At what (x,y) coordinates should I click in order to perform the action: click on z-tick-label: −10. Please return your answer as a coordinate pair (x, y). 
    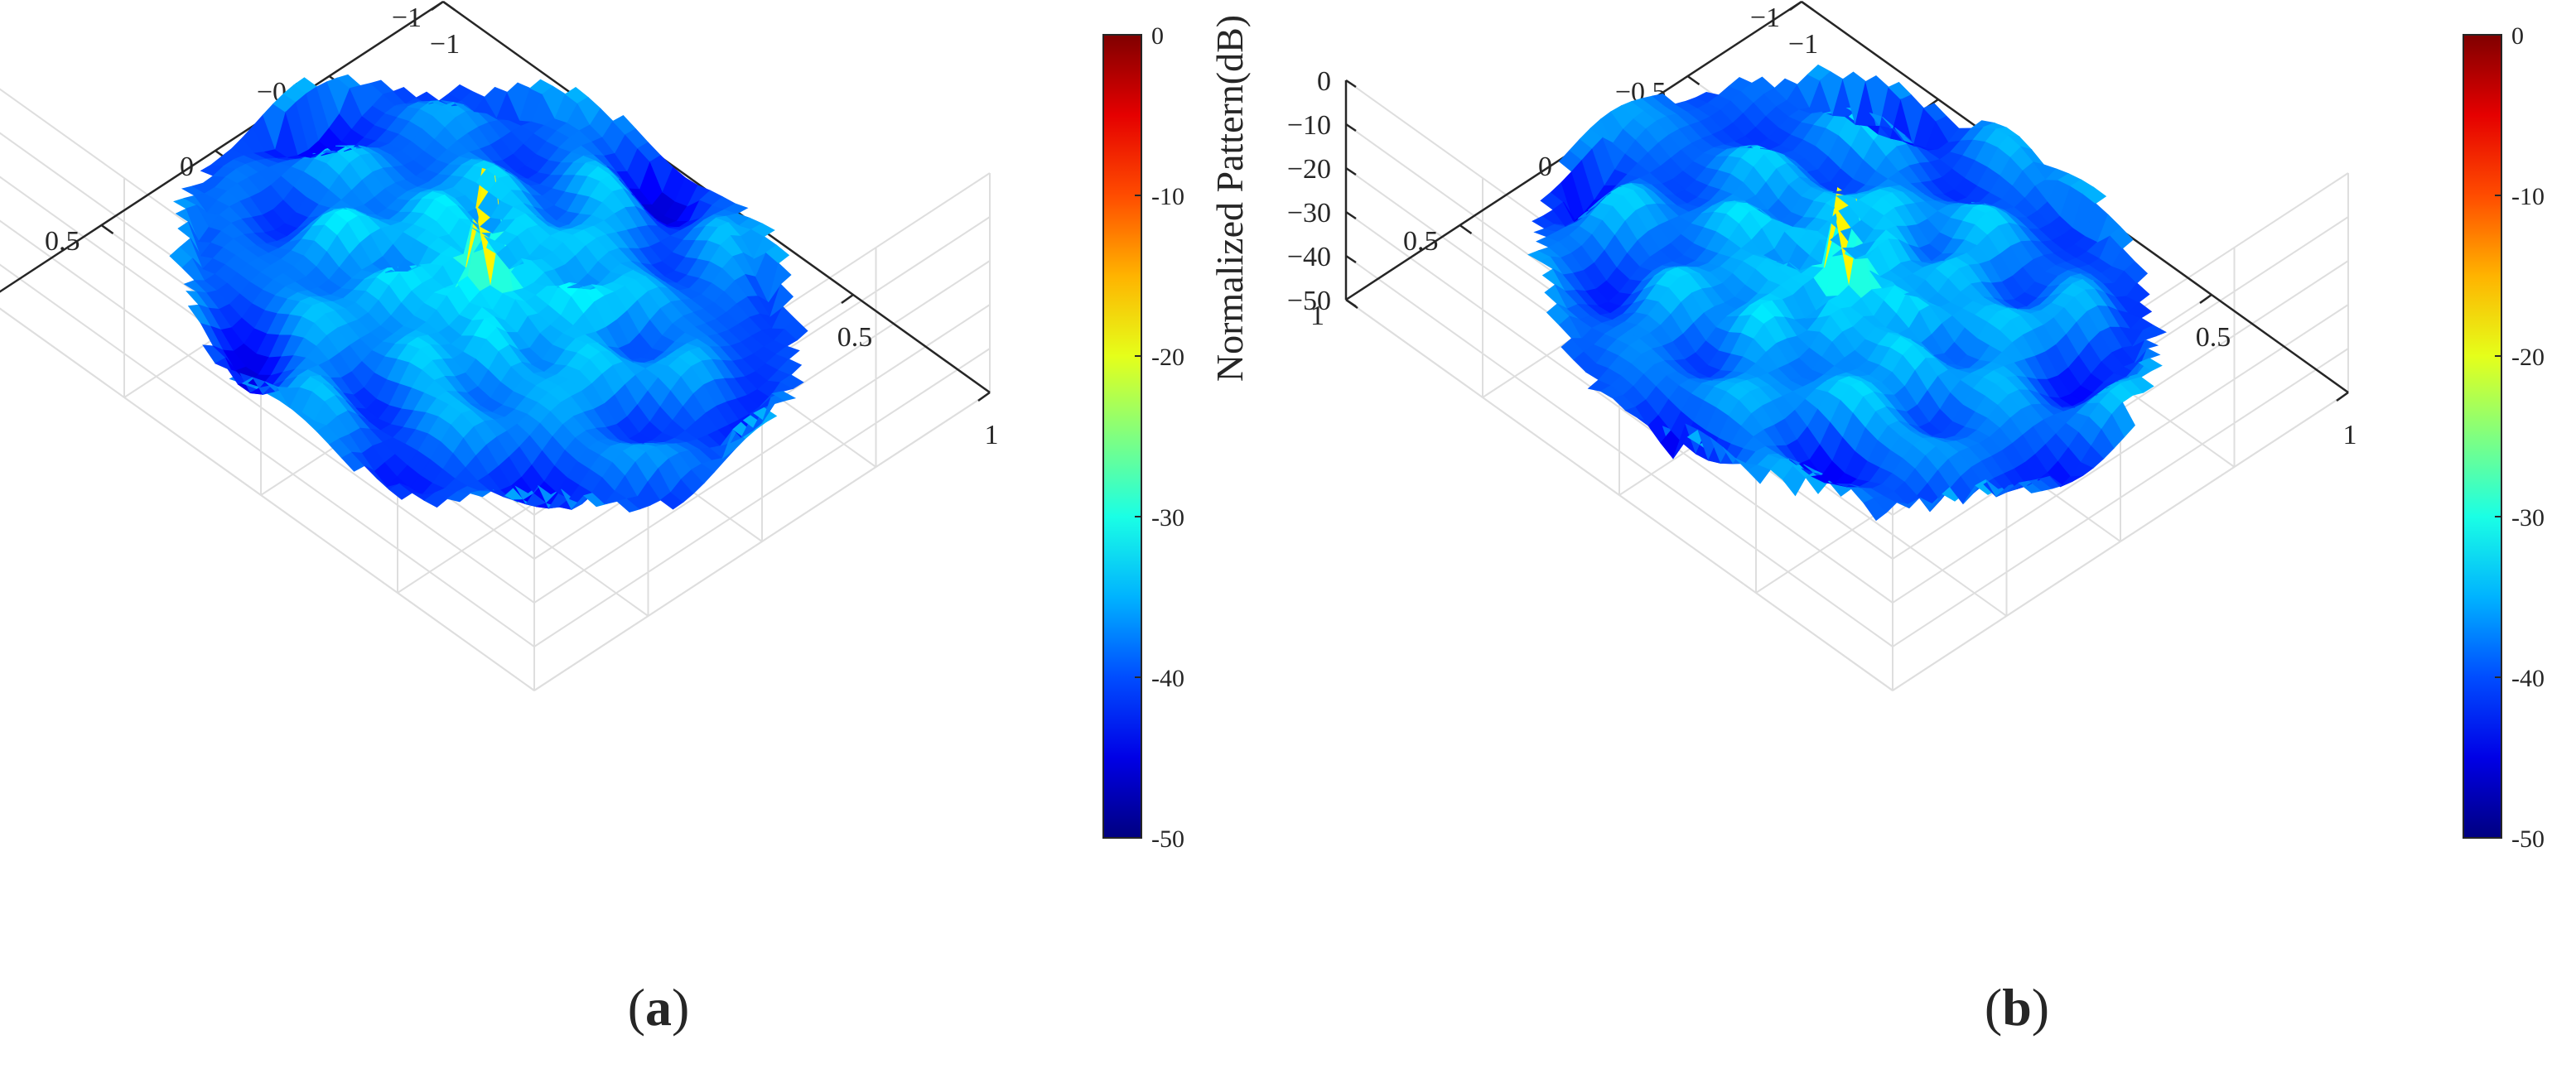
    Looking at the image, I should click on (1309, 126).